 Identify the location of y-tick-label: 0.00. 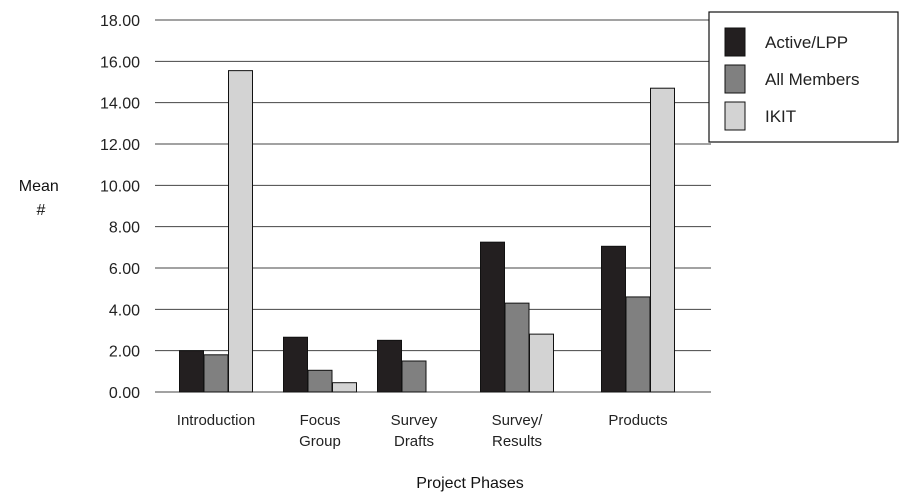
(124, 393).